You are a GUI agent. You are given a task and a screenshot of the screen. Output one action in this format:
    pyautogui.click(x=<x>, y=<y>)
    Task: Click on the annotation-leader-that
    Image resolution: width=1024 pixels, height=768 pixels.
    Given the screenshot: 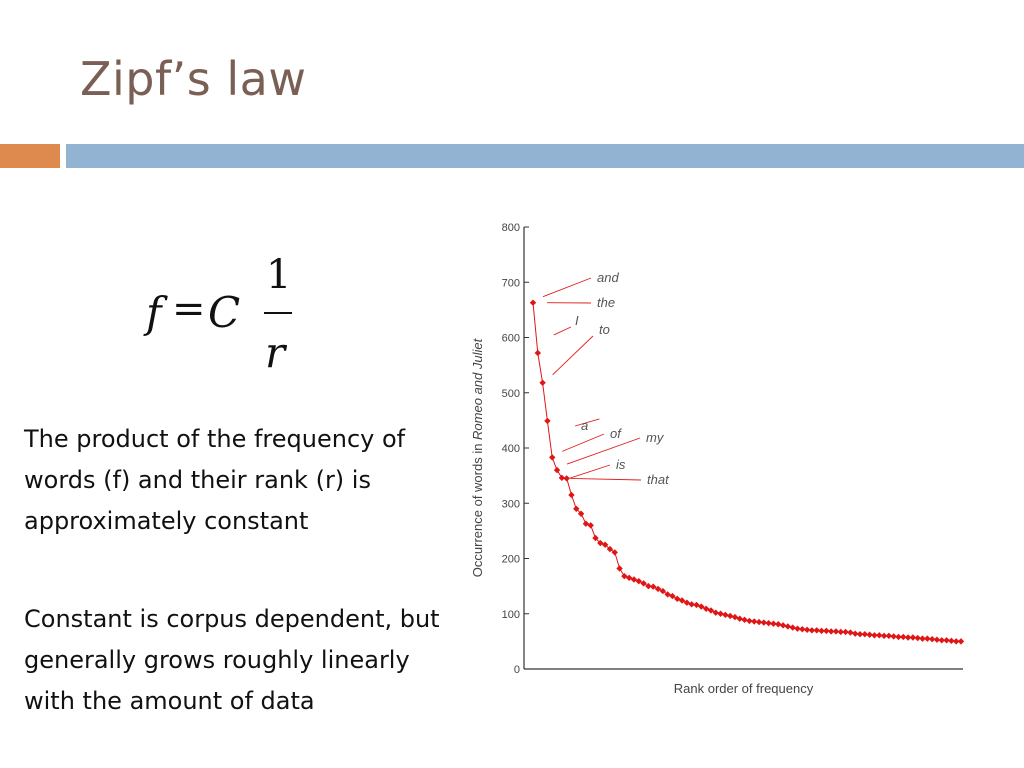 What is the action you would take?
    pyautogui.click(x=606, y=479)
    